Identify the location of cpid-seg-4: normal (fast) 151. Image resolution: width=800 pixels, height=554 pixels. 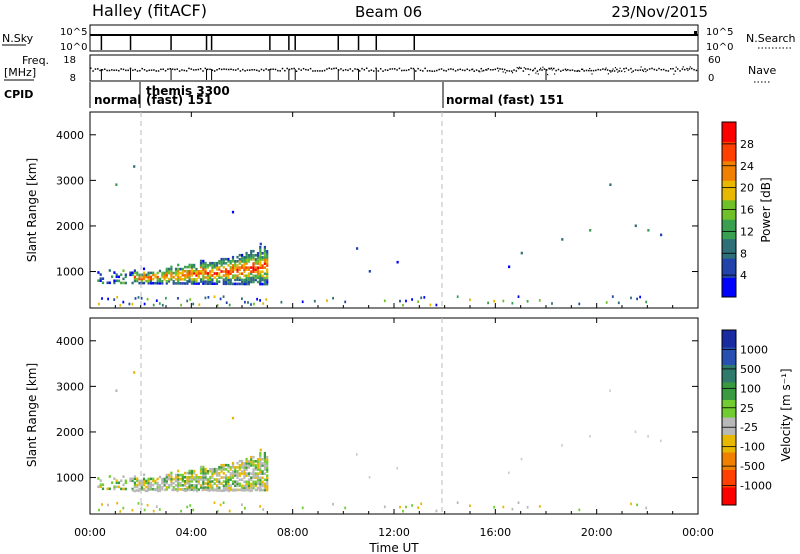
(505, 100).